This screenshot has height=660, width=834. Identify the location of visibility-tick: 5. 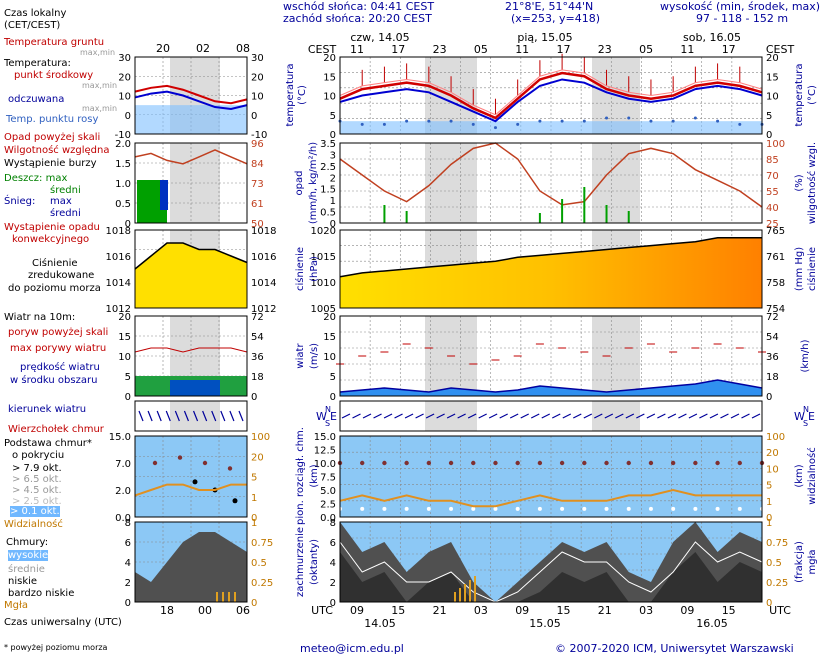
(769, 486).